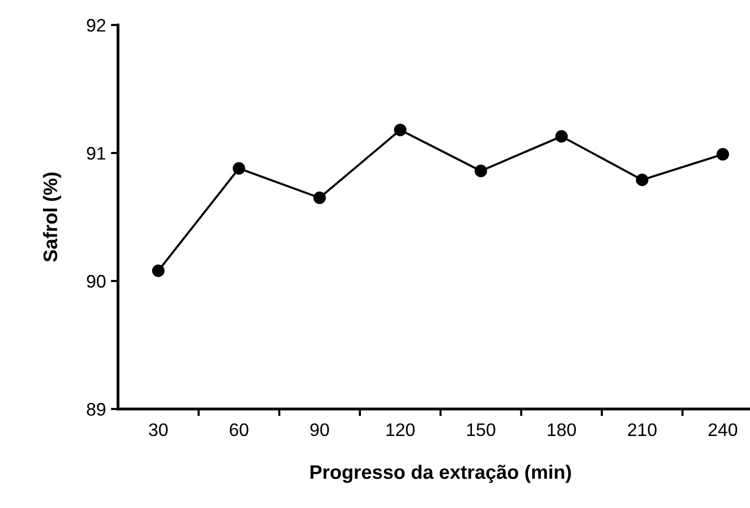  What do you see at coordinates (96, 409) in the screenshot?
I see `y-tick-label: 89` at bounding box center [96, 409].